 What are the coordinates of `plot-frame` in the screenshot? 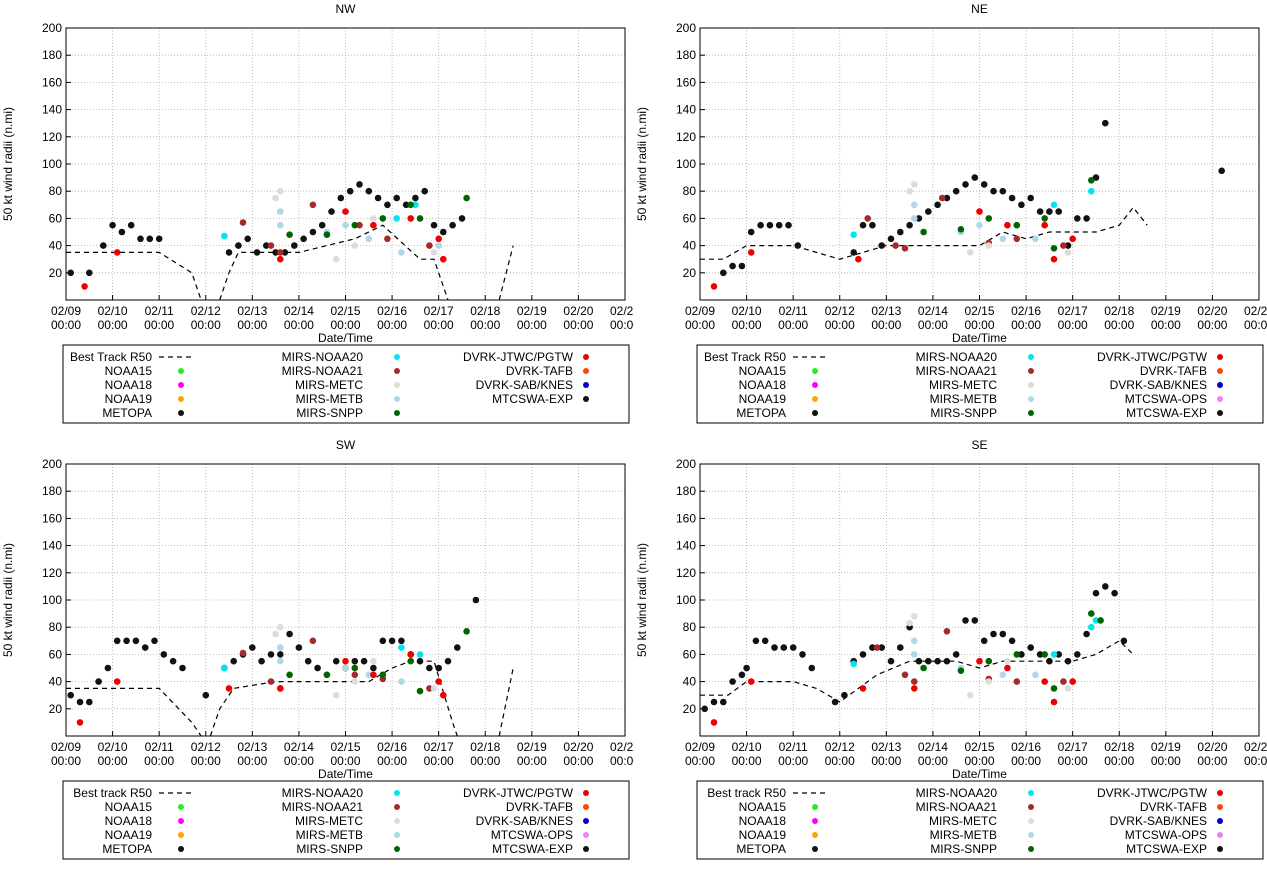 It's located at (979, 164).